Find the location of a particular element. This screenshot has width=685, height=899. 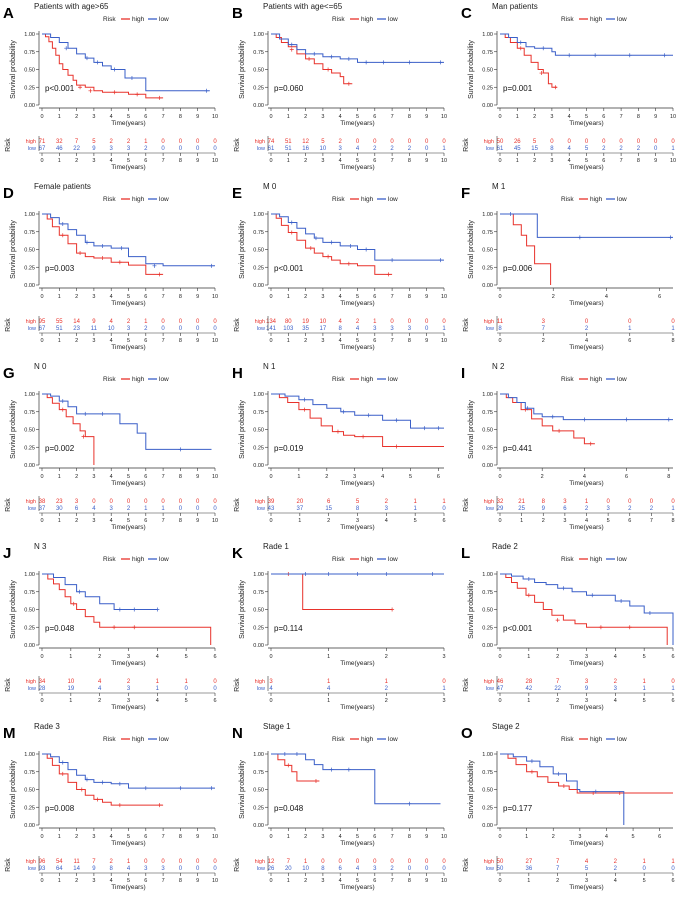

y-axis-label: Survival probability is located at coordinates (471, 249).